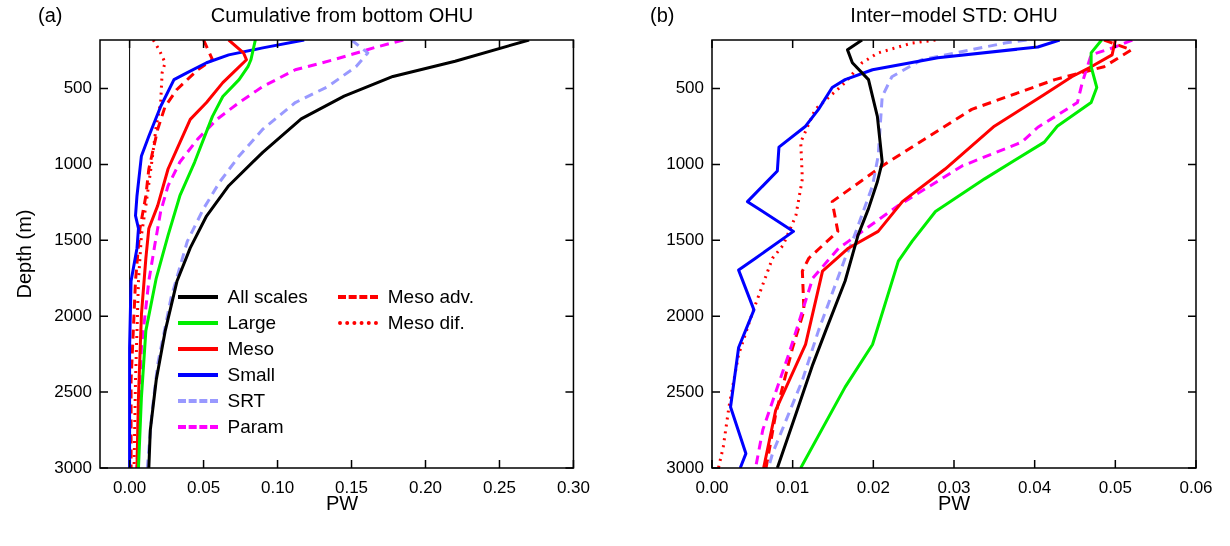  I want to click on x-tick-label: 0.04, so click(1035, 487).